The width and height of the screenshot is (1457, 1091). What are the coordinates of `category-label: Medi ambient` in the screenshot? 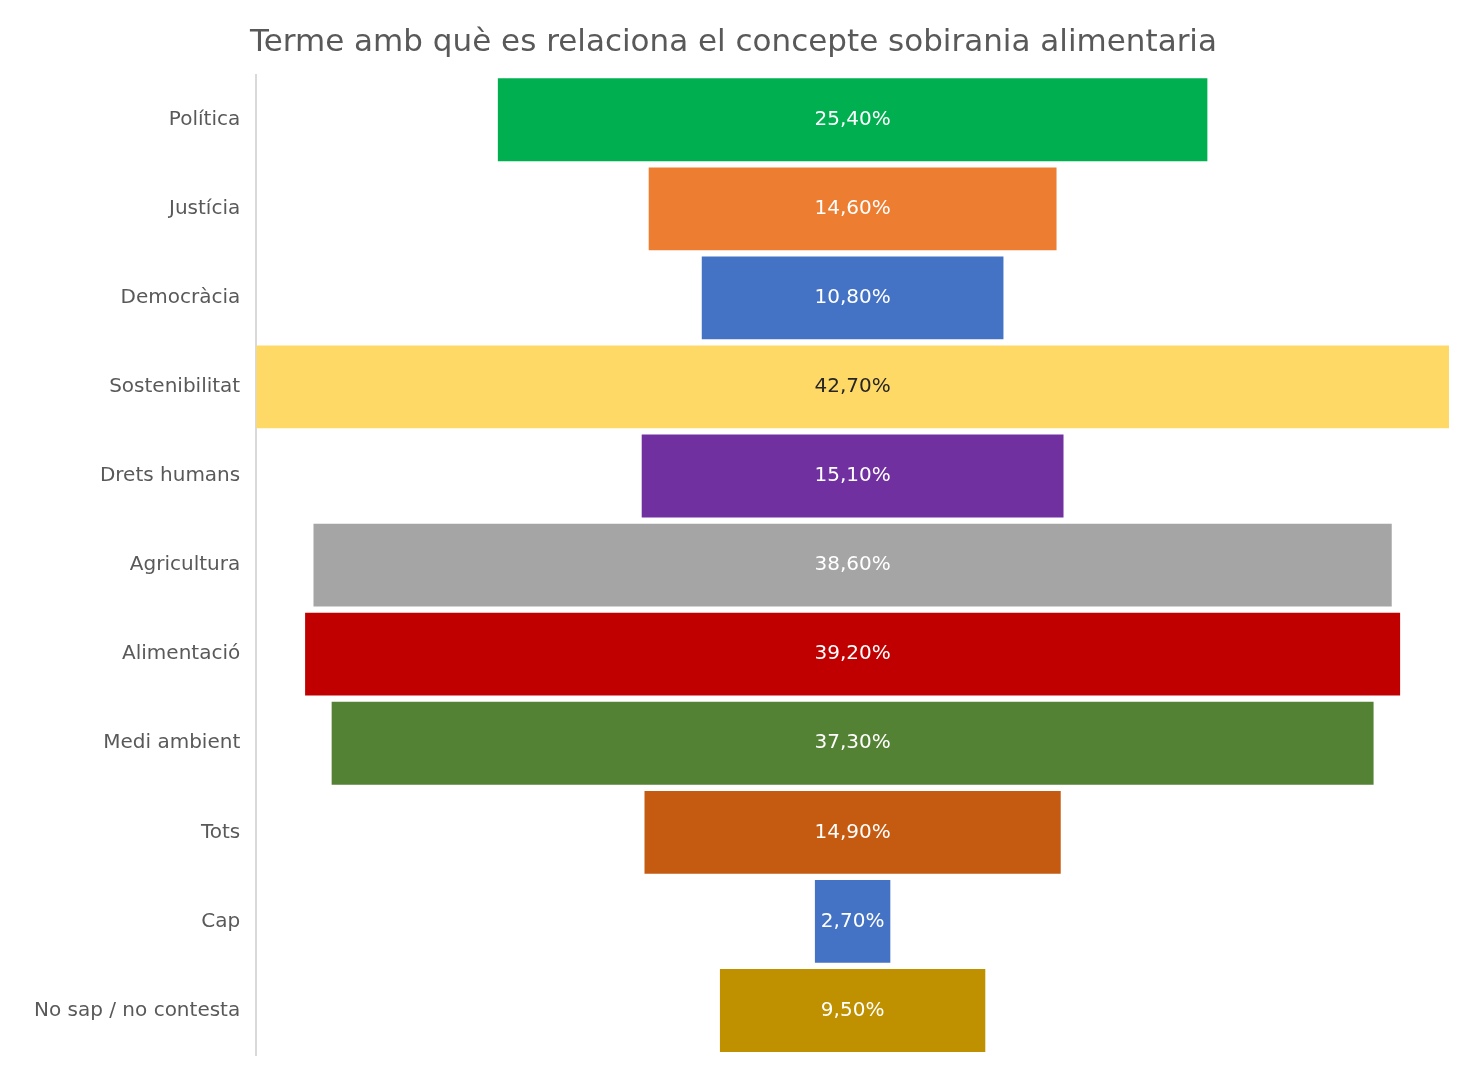 It's located at (172, 741).